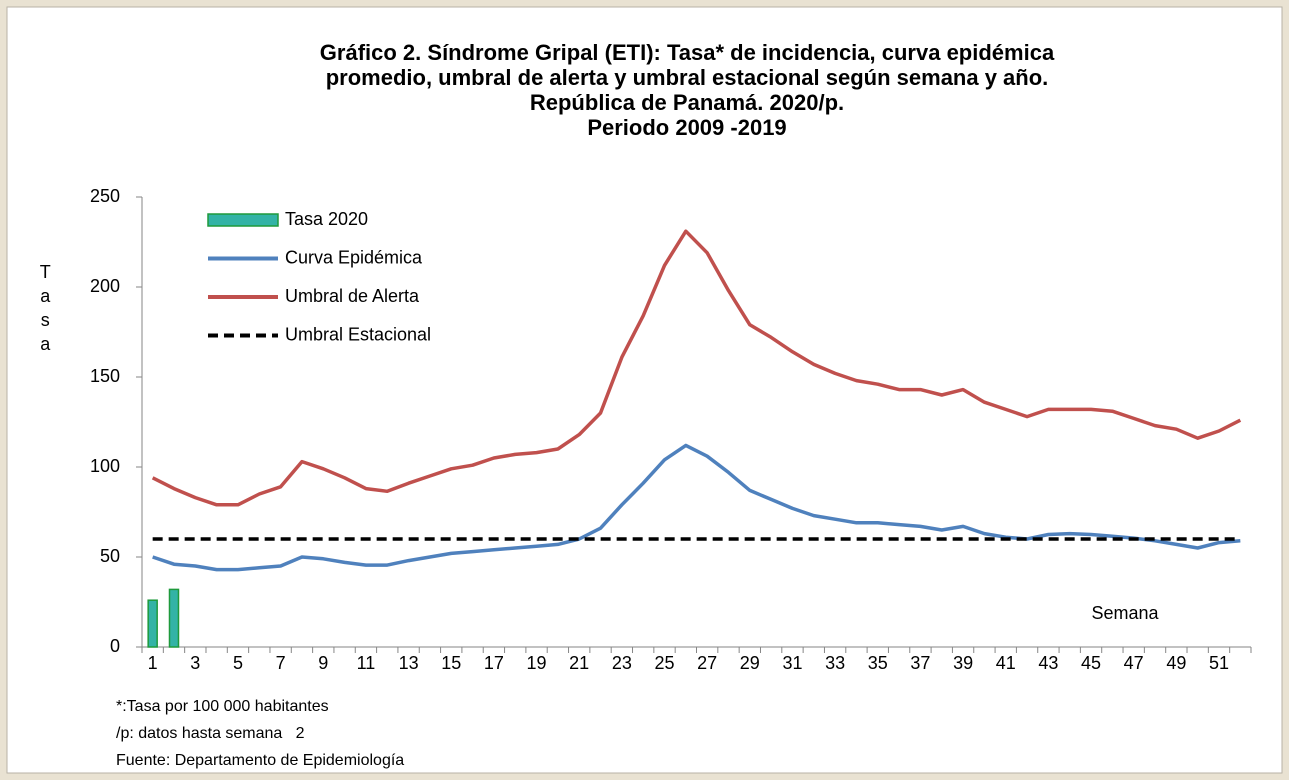  I want to click on x-tick-label: 21, so click(579, 663).